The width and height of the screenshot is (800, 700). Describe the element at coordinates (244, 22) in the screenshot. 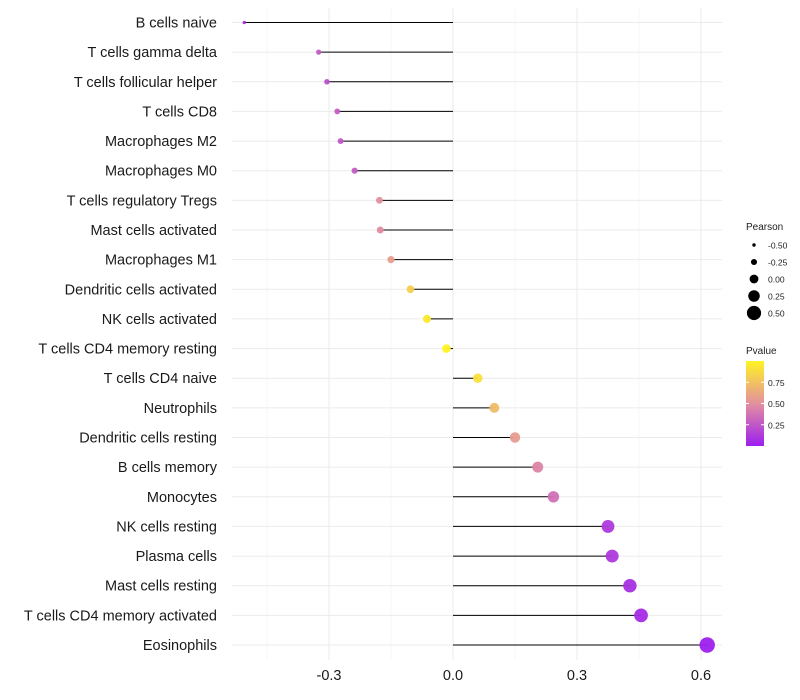

I see `dot-b-cells-naive` at that location.